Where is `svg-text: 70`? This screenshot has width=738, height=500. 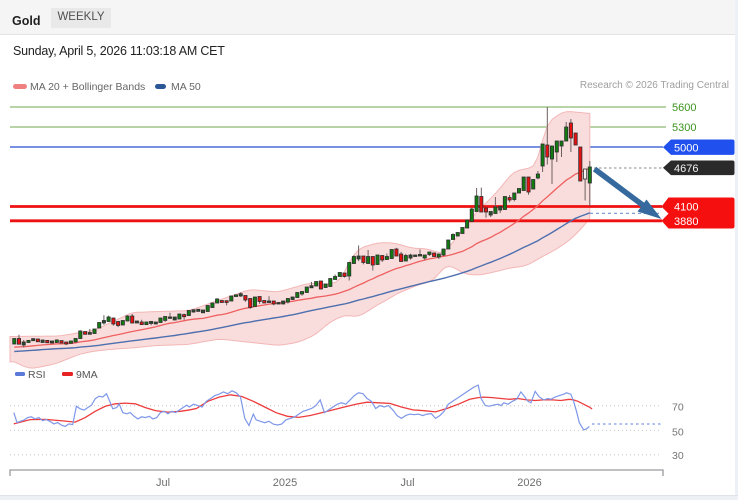
svg-text: 70 is located at coordinates (678, 408).